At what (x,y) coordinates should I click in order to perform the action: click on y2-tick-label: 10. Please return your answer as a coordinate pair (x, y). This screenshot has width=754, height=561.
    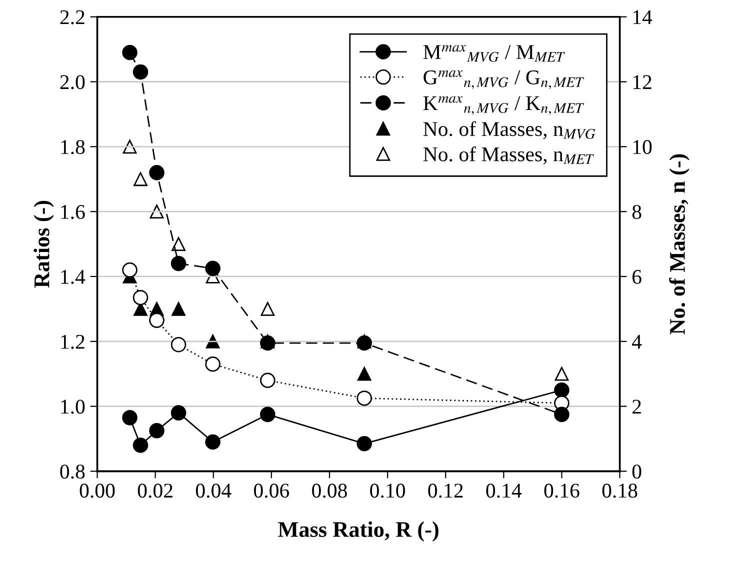
    Looking at the image, I should click on (642, 147).